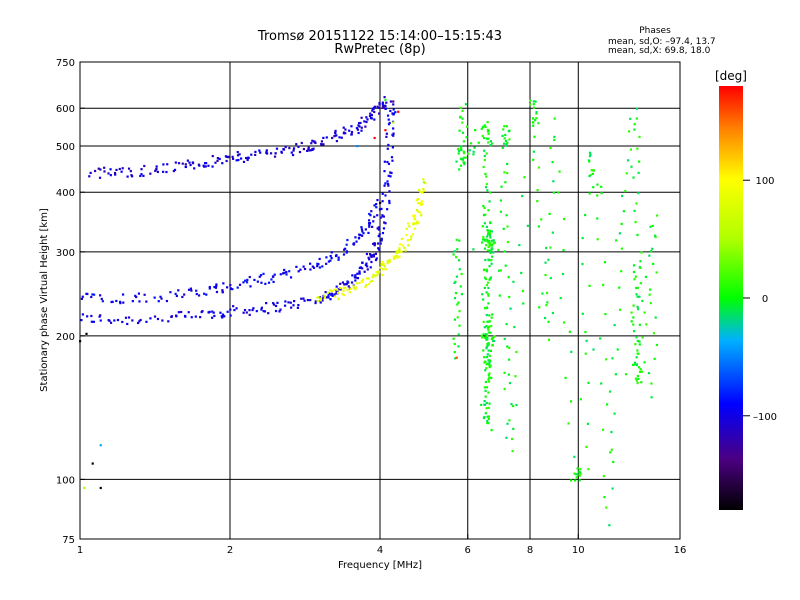 The image size is (800, 600). What do you see at coordinates (680, 550) in the screenshot?
I see `x-tick-label: 16` at bounding box center [680, 550].